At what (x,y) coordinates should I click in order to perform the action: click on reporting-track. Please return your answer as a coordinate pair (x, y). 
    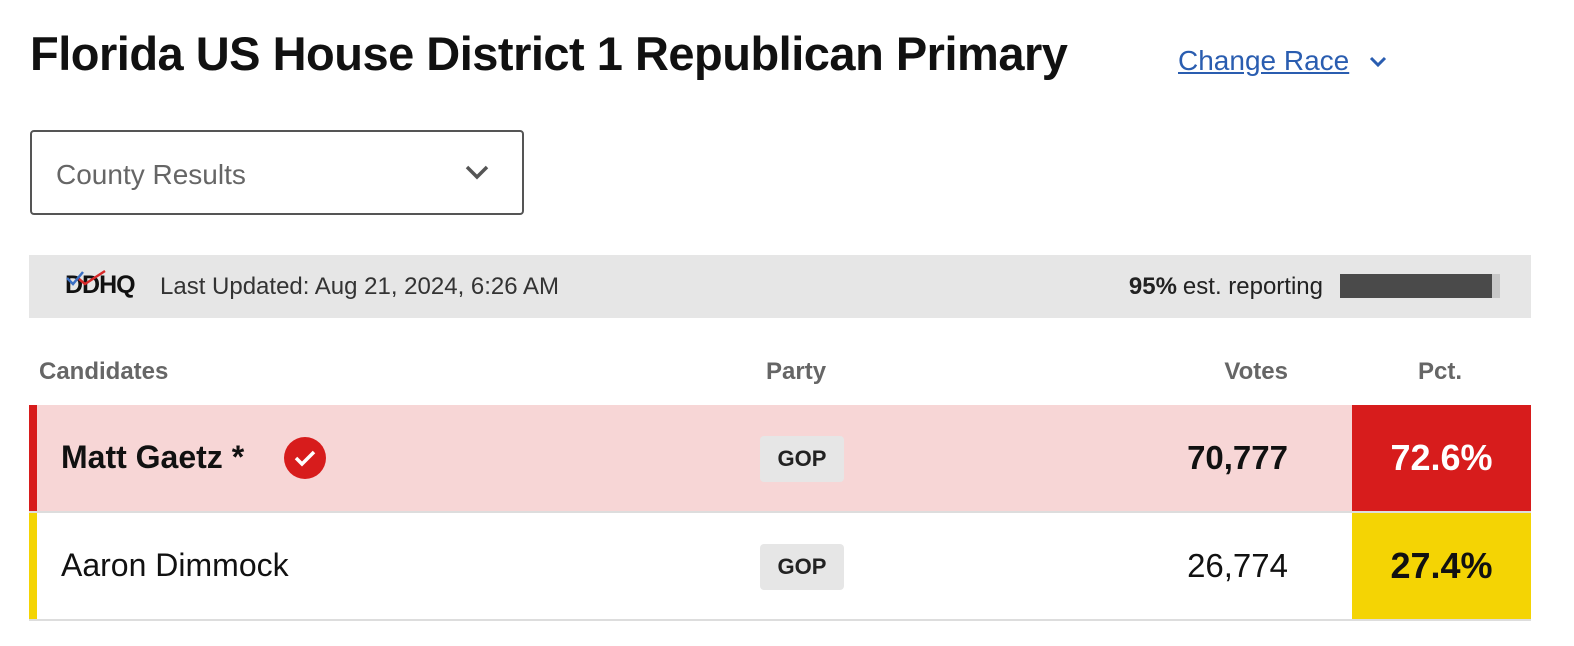
    Looking at the image, I should click on (1420, 286).